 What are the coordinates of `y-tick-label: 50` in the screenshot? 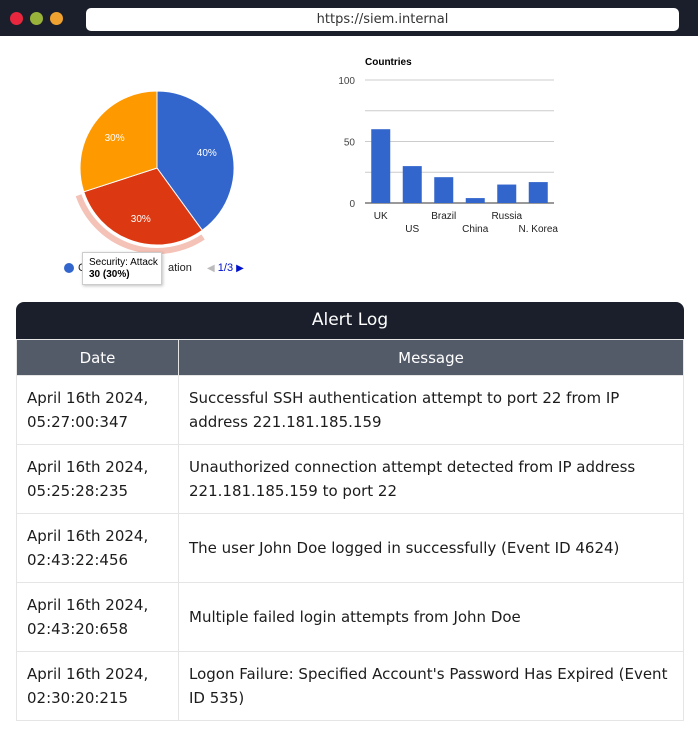 It's located at (350, 143).